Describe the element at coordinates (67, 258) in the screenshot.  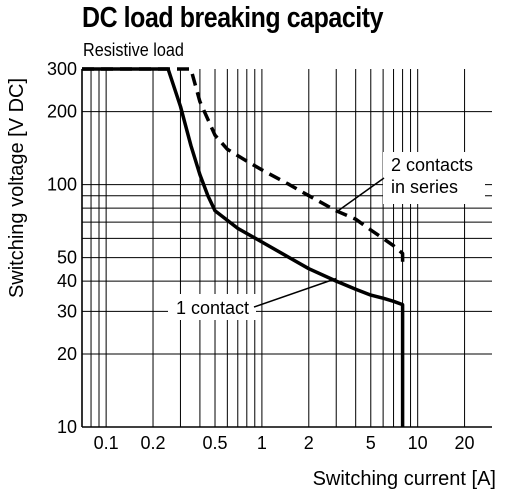
I see `y-tick-label: 50` at that location.